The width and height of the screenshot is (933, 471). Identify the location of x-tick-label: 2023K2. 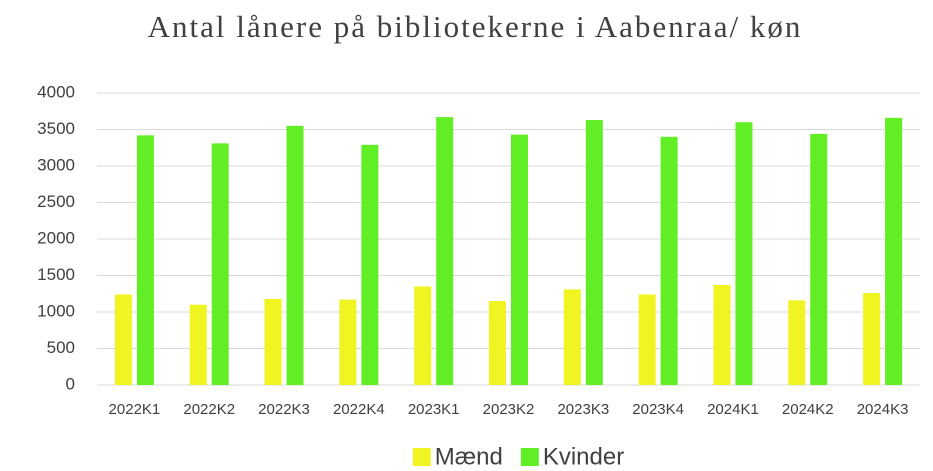
(509, 409).